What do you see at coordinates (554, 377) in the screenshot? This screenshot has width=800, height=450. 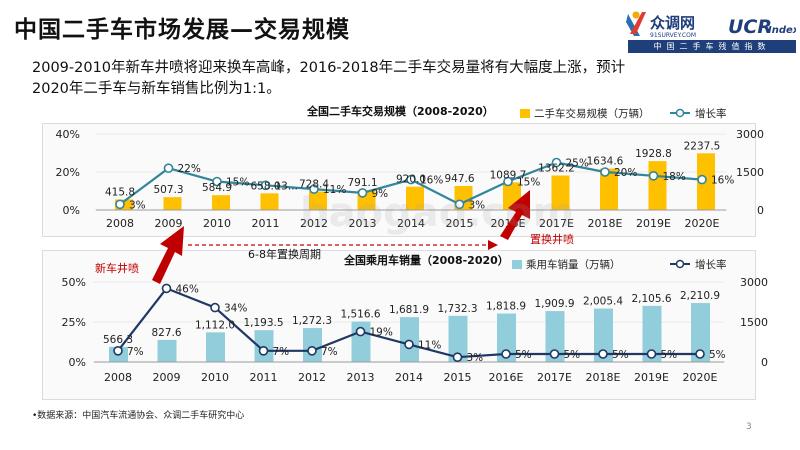 I see `chart2-x-tick: 2017E` at bounding box center [554, 377].